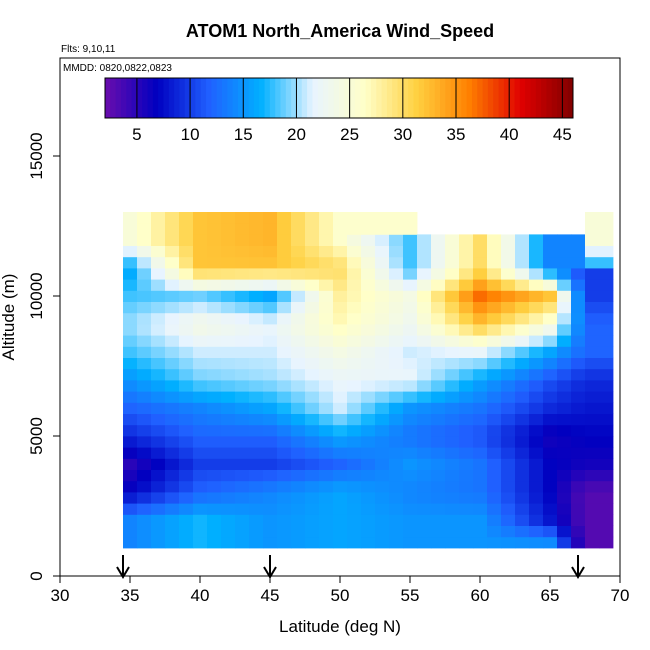  I want to click on x-tick-label: 35, so click(130, 595).